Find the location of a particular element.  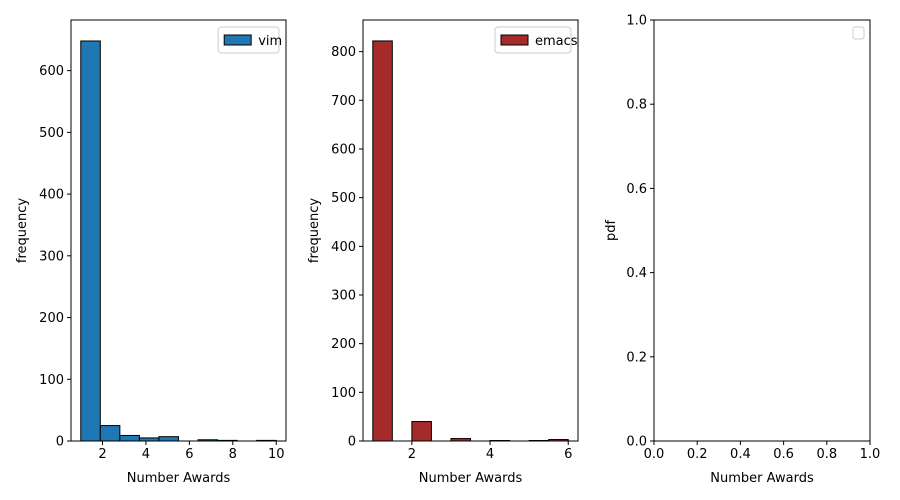

legend: vim is located at coordinates (249, 40).